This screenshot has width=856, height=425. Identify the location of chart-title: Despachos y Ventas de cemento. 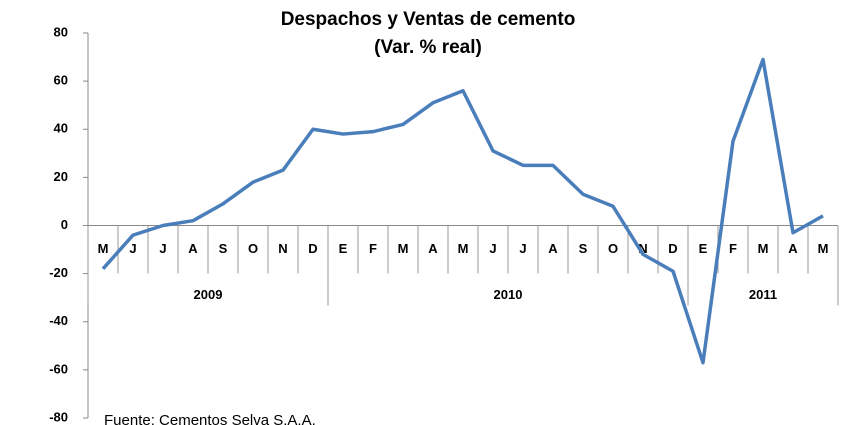
(428, 19).